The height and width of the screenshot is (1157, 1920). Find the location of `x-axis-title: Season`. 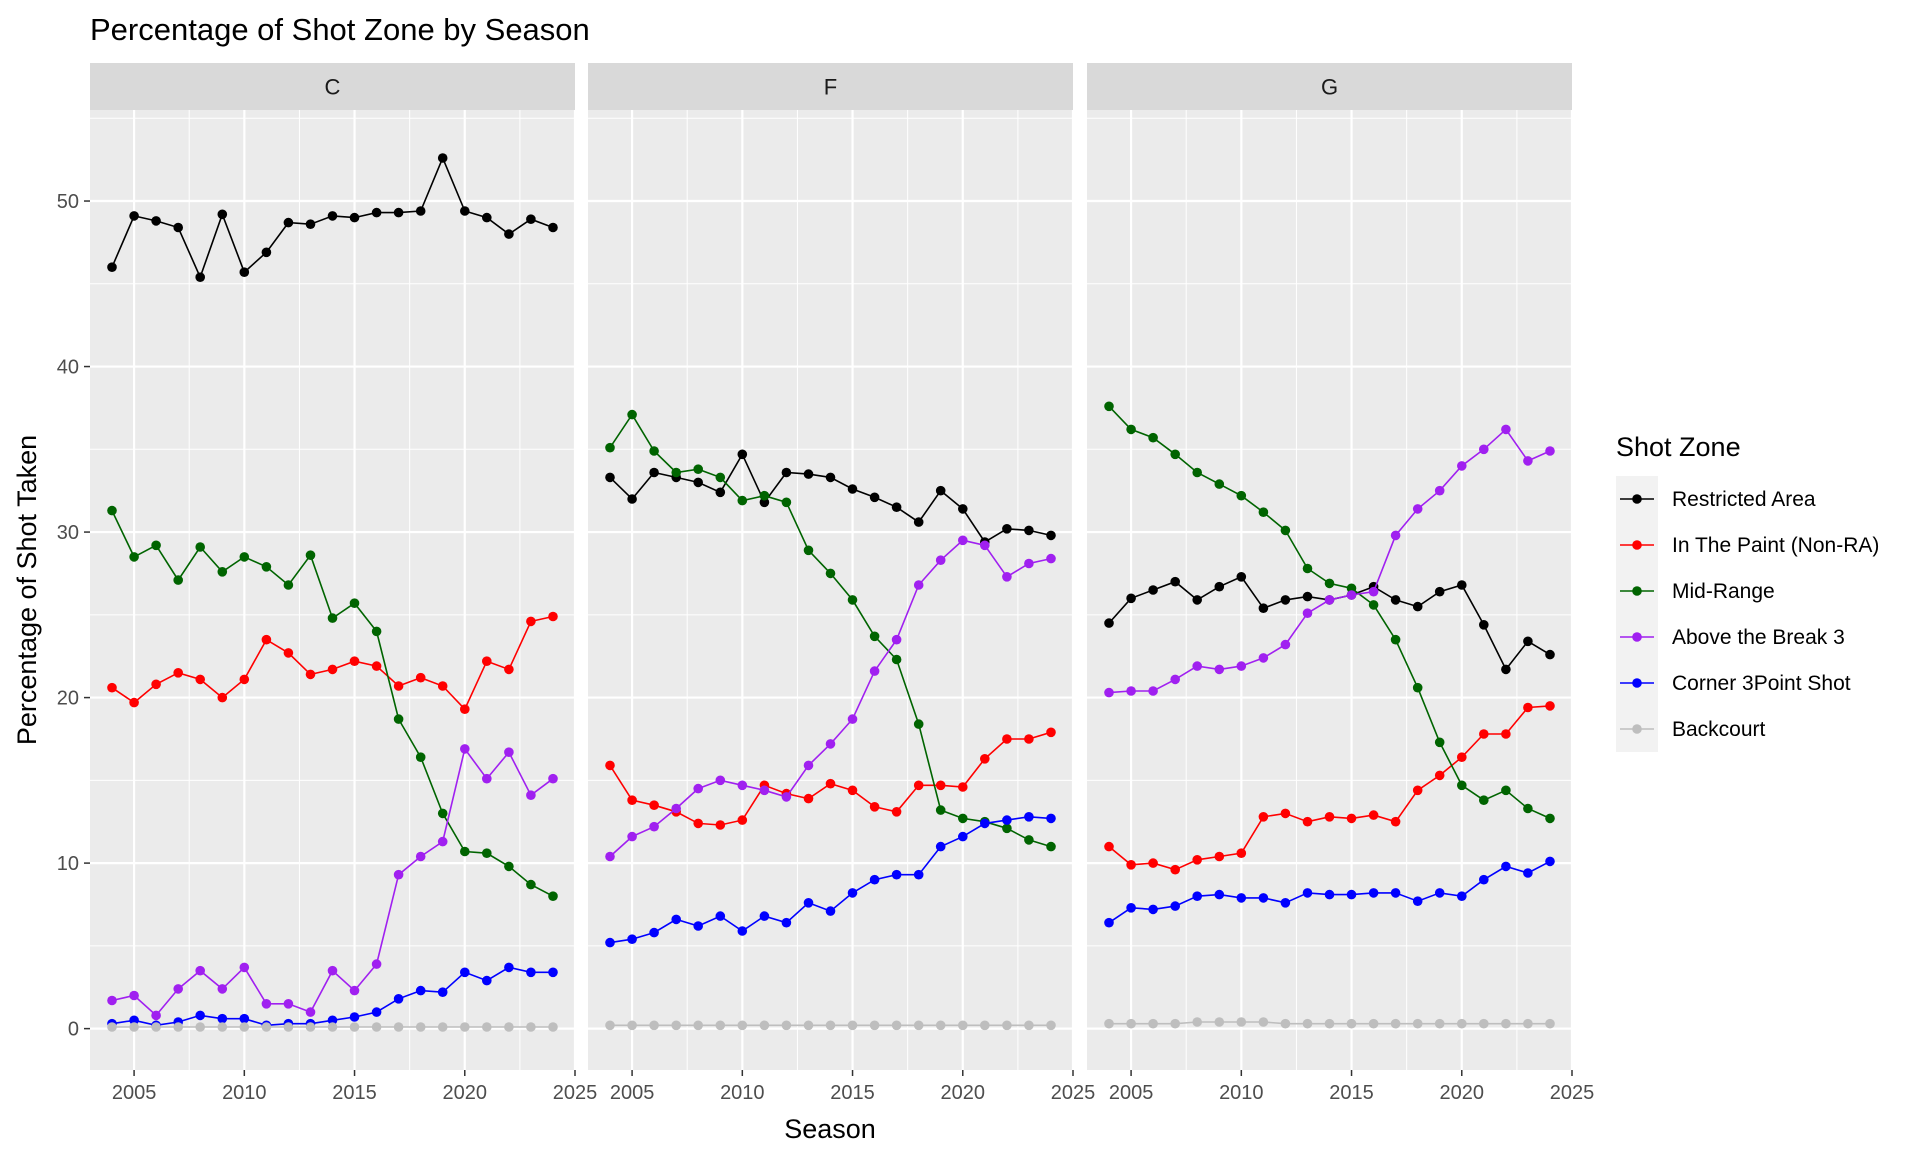

x-axis-title: Season is located at coordinates (830, 1129).